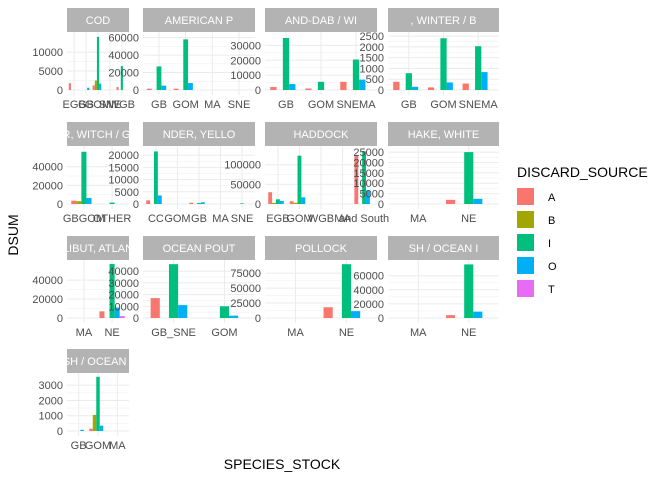 Image resolution: width=672 pixels, height=480 pixels. Describe the element at coordinates (13, 234) in the screenshot. I see `y-axis-title: DSUM` at that location.